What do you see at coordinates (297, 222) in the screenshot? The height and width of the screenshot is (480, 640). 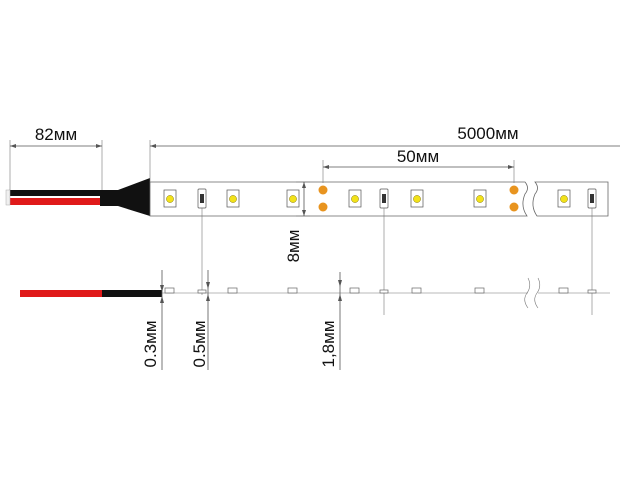 I see `dim-strip-width: 8мм` at bounding box center [297, 222].